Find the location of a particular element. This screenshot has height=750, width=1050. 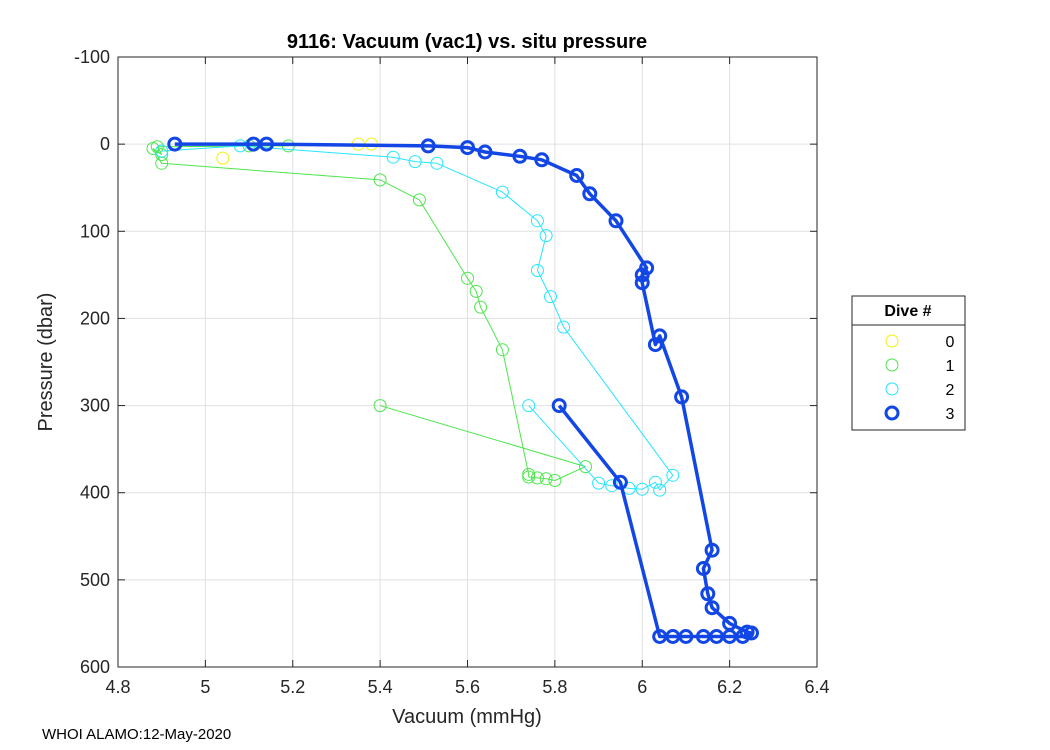

x-tick-label: 4.8 is located at coordinates (117, 687).